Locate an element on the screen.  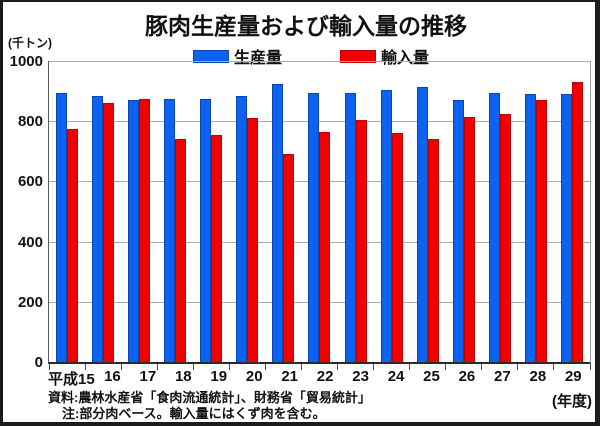
chart-title: 豚肉生産量および輸入量の推移 is located at coordinates (306, 26).